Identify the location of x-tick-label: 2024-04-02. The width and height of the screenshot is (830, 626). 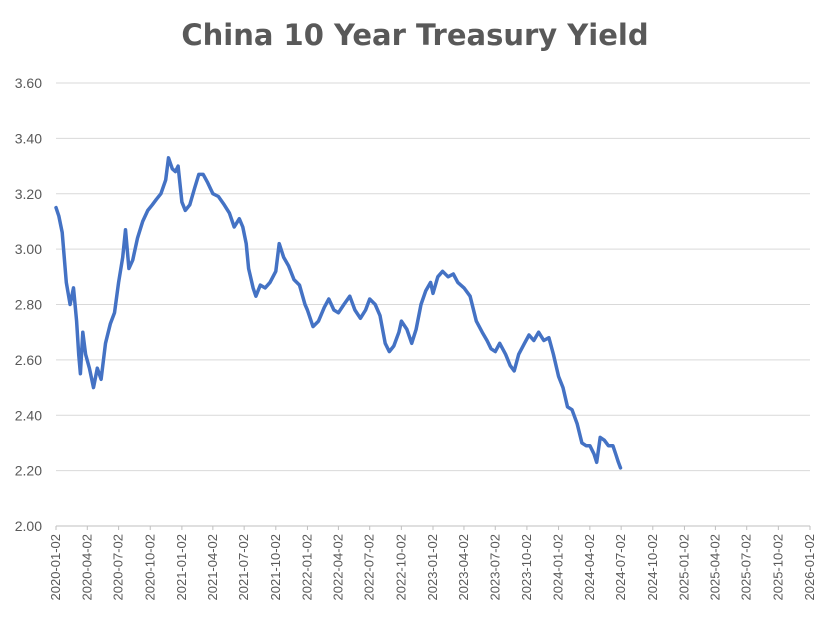
(589, 567).